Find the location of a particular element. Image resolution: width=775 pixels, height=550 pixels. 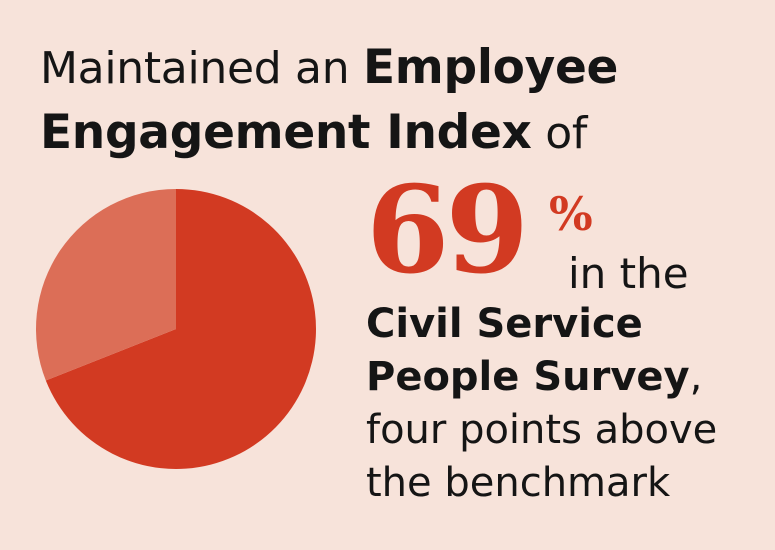

survey-line-2: People Survey, is located at coordinates (566, 377).